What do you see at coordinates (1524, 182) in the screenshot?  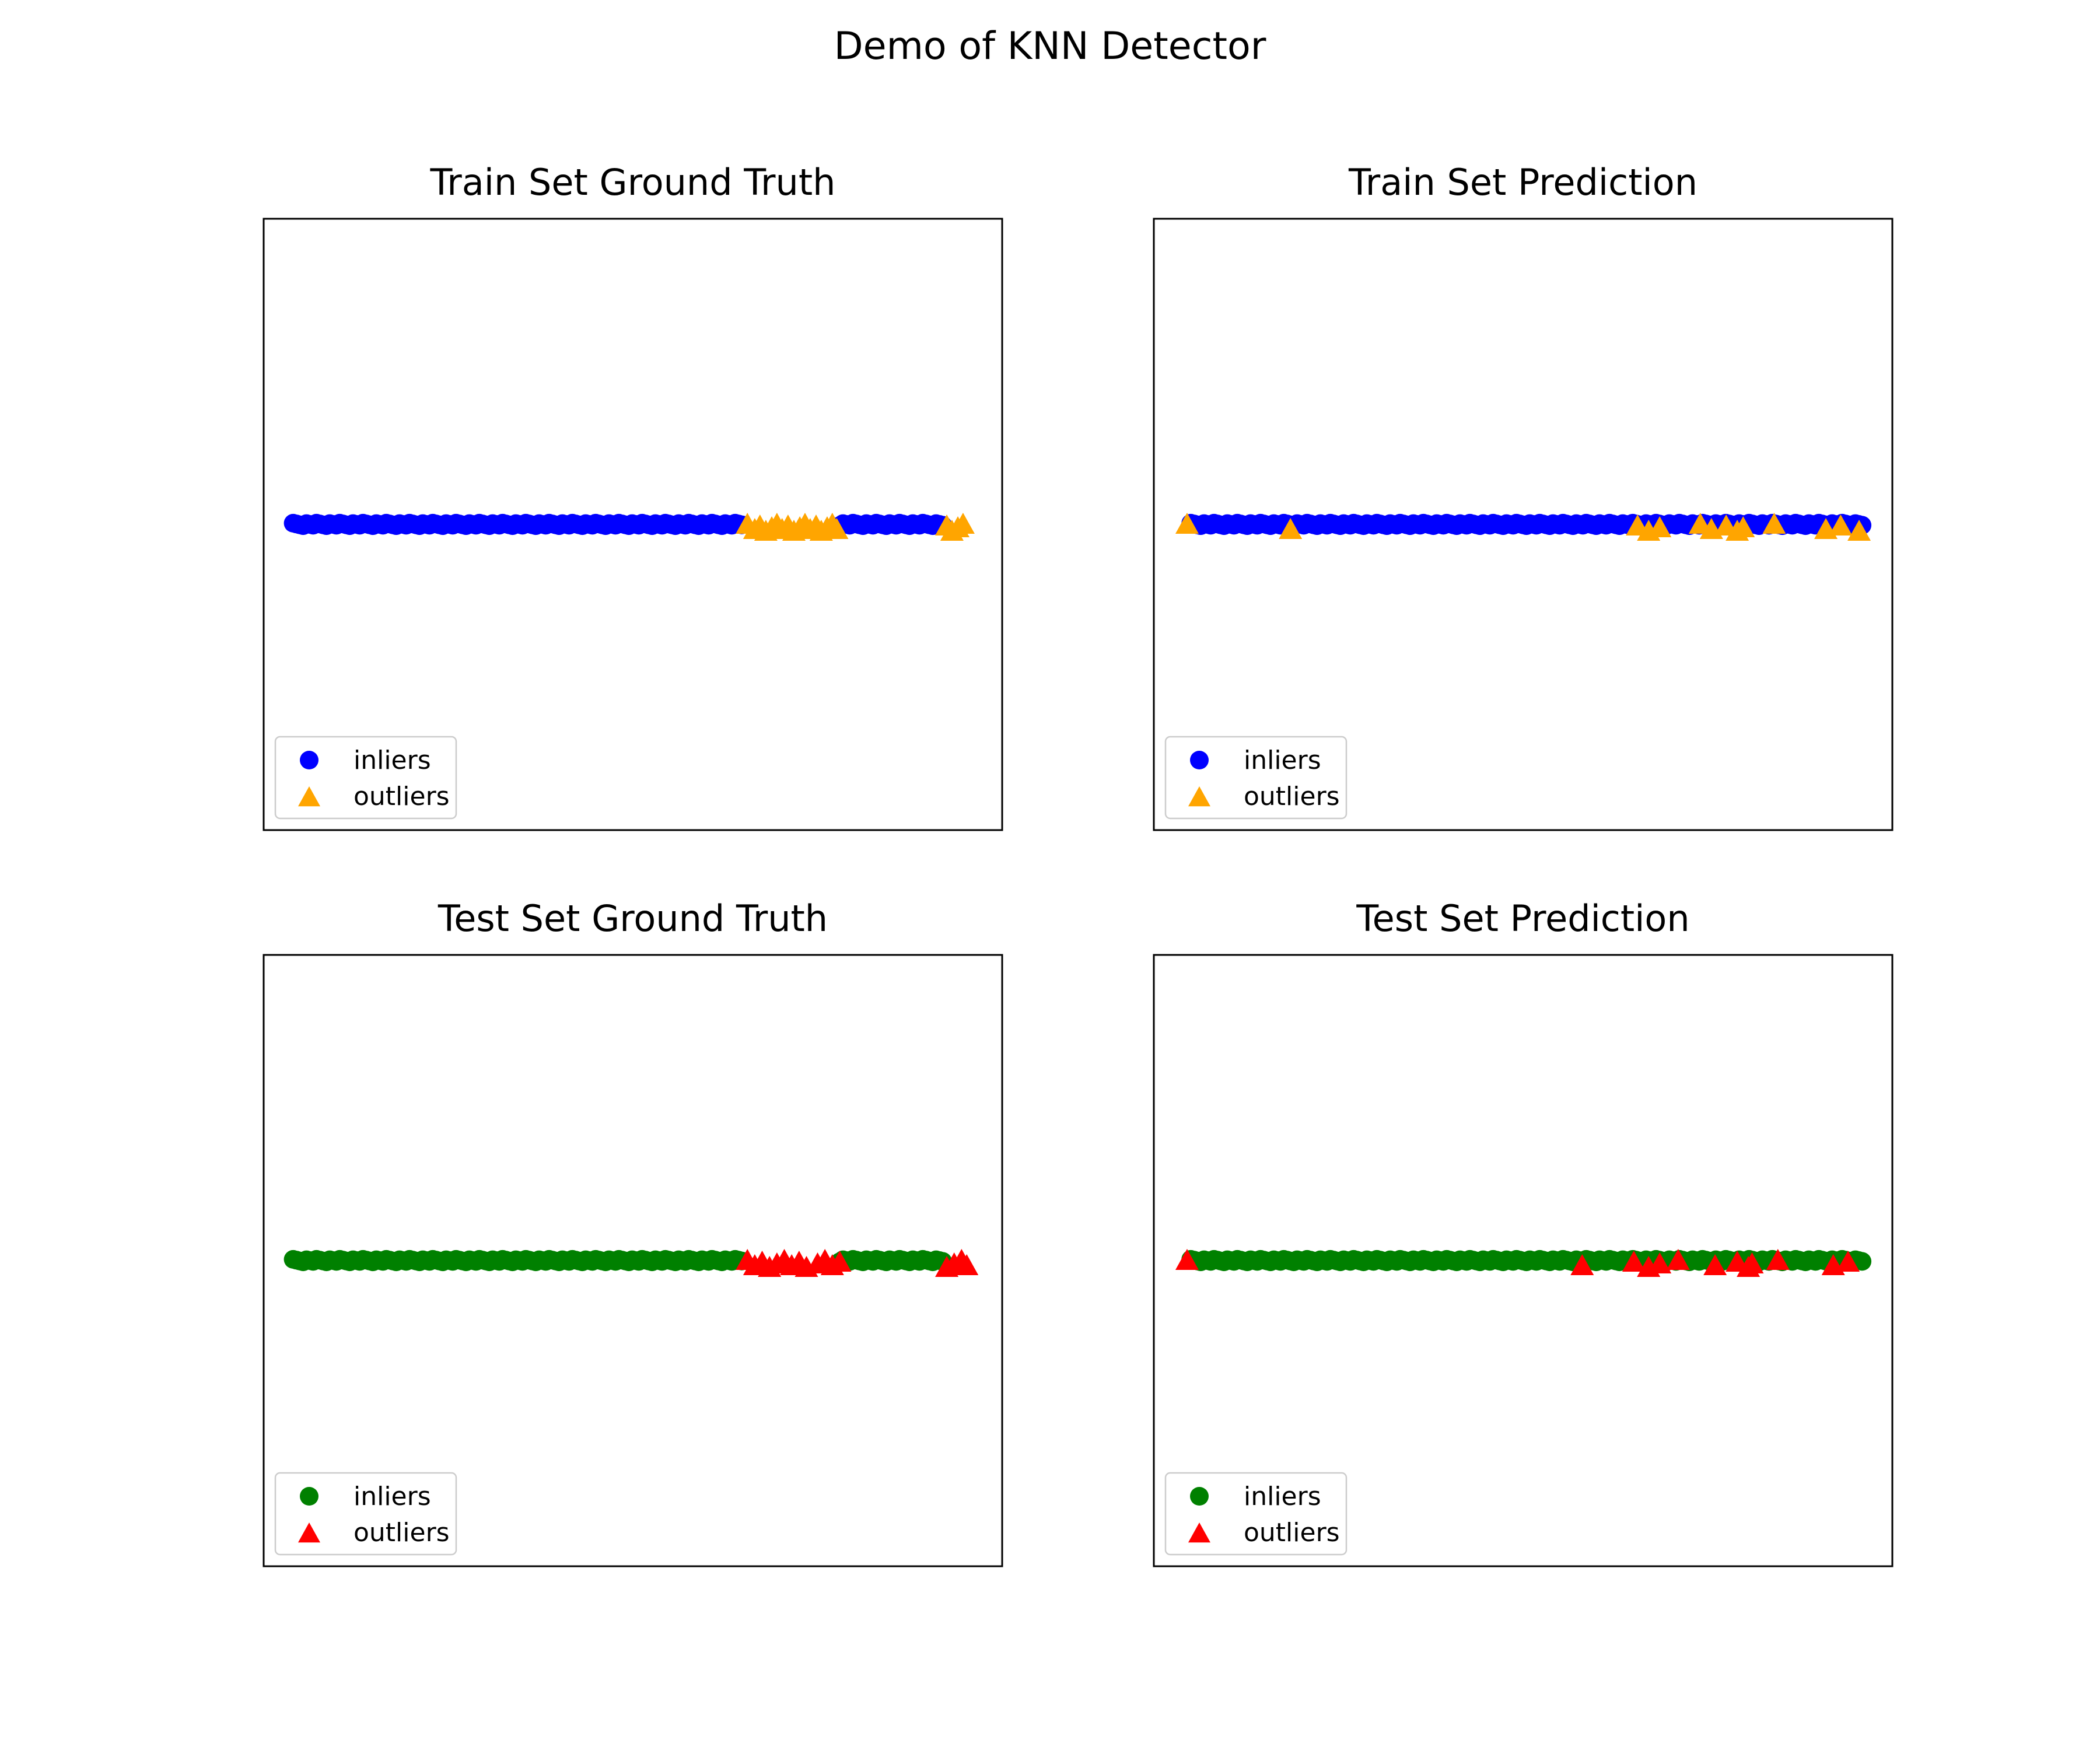 I see `panel-title: Train Set Prediction` at bounding box center [1524, 182].